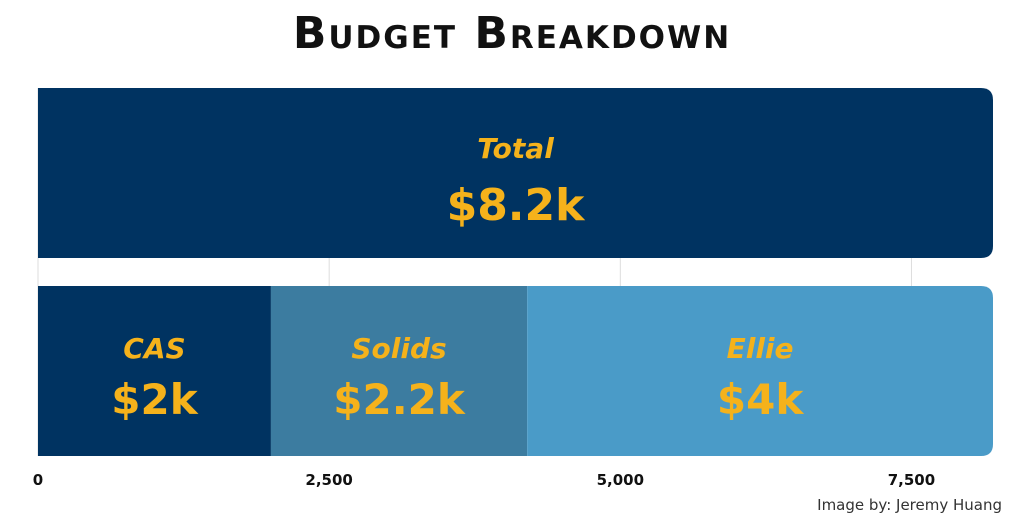  I want to click on bar-value-cas: $2k, so click(154, 399).